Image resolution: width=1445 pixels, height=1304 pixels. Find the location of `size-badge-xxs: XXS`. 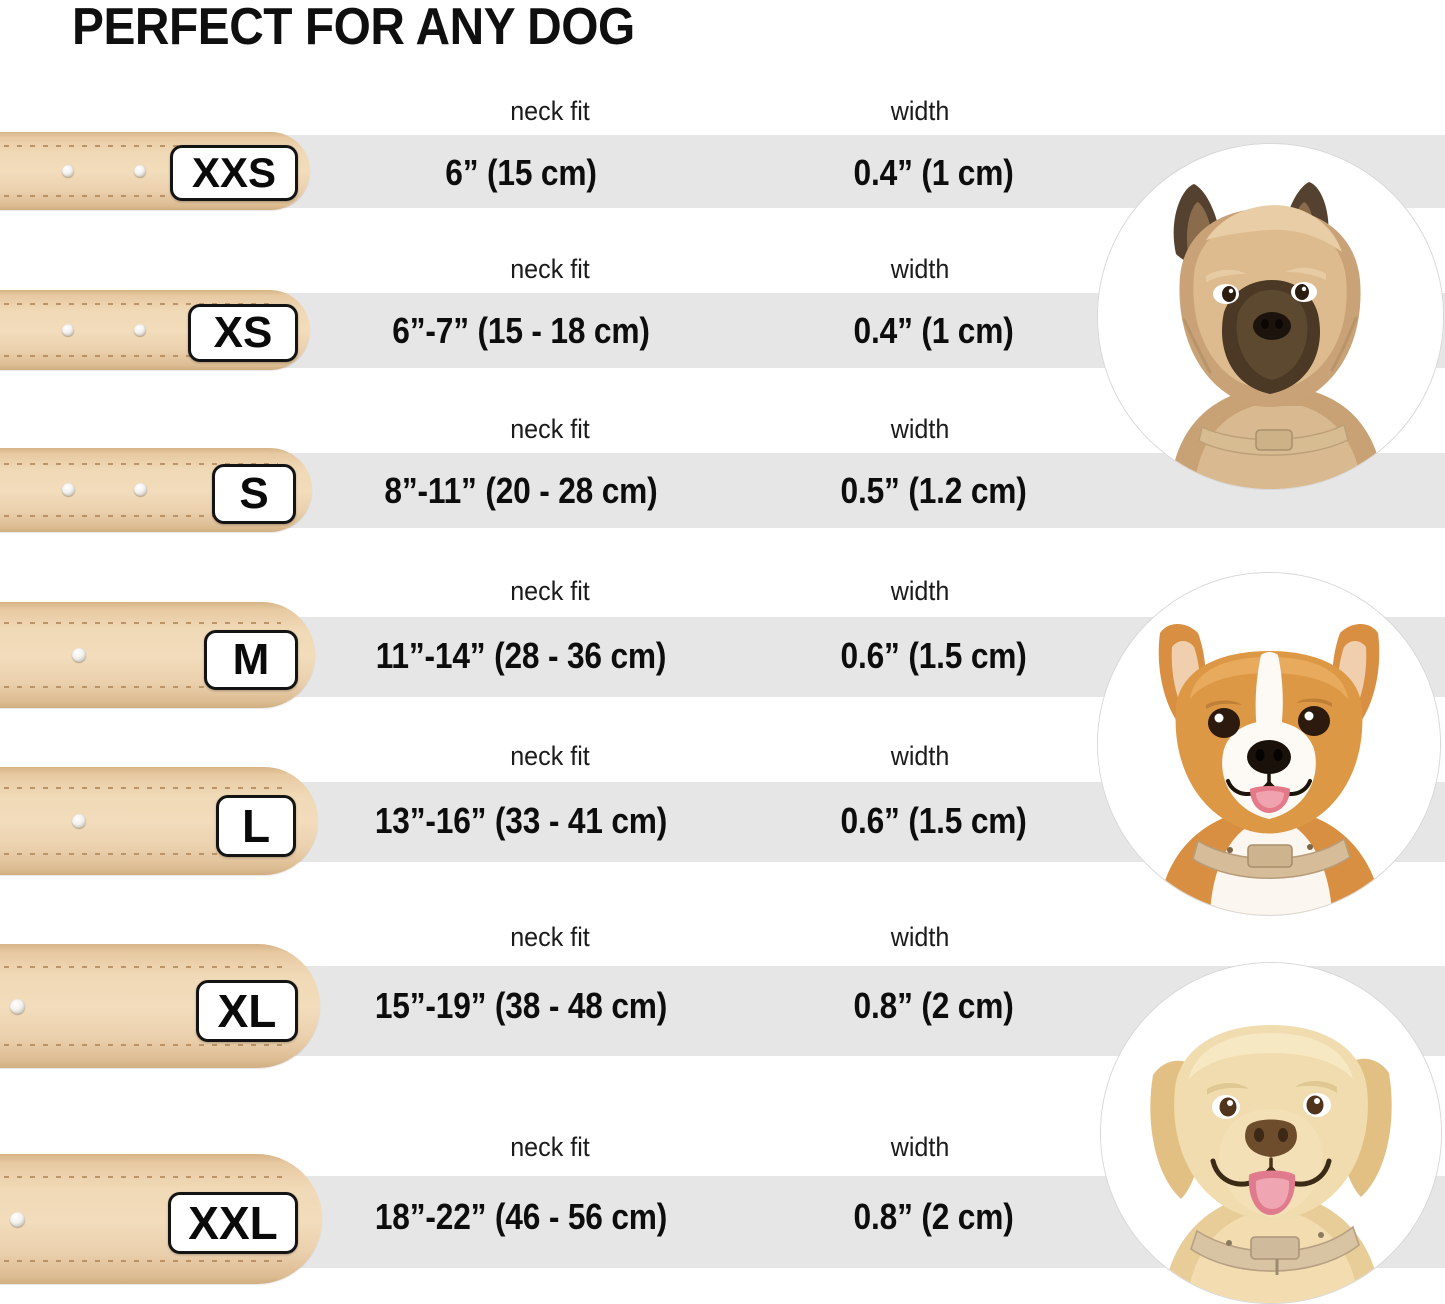

size-badge-xxs: XXS is located at coordinates (234, 173).